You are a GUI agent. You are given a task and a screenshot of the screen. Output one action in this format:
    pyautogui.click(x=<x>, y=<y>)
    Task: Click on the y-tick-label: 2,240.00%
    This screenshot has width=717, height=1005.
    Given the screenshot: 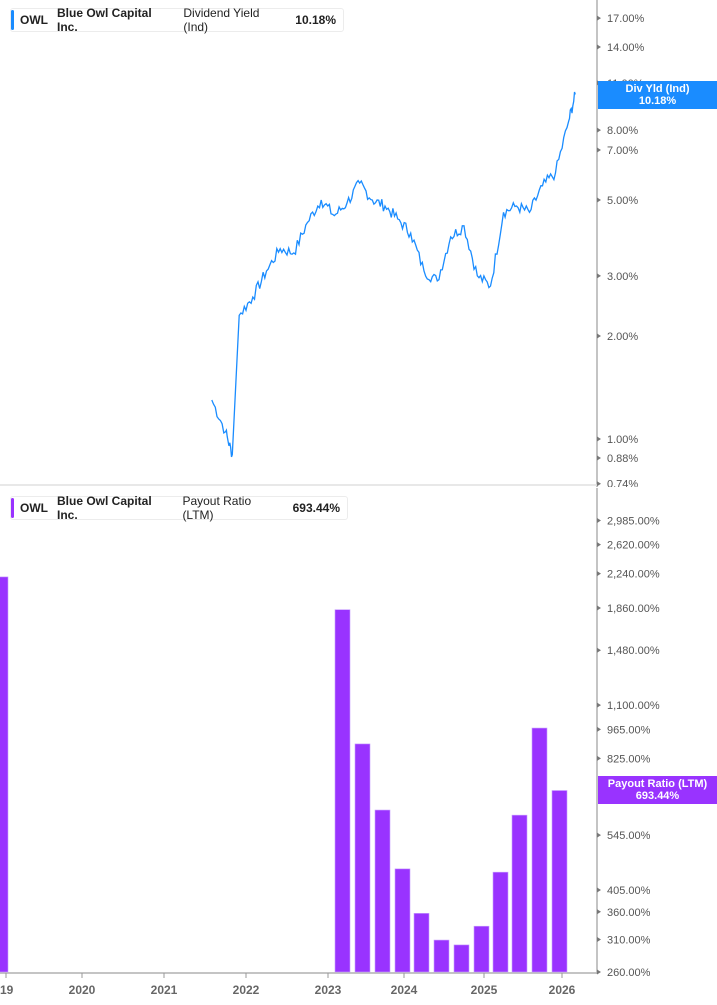 What is the action you would take?
    pyautogui.click(x=633, y=575)
    